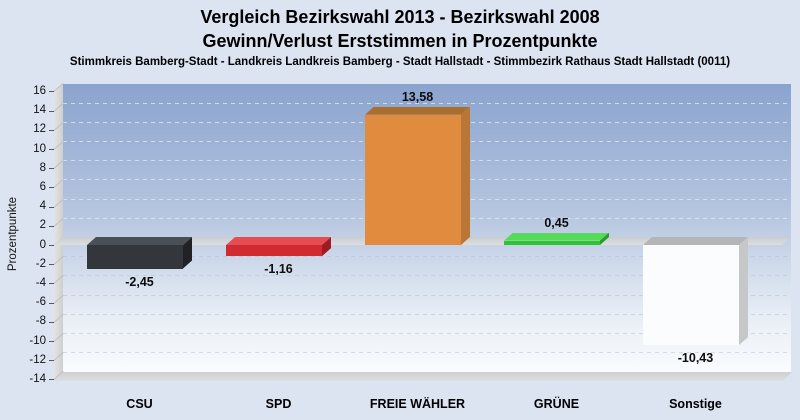 The width and height of the screenshot is (800, 420). Describe the element at coordinates (139, 281) in the screenshot. I see `value-label-csu: -2,45` at that location.